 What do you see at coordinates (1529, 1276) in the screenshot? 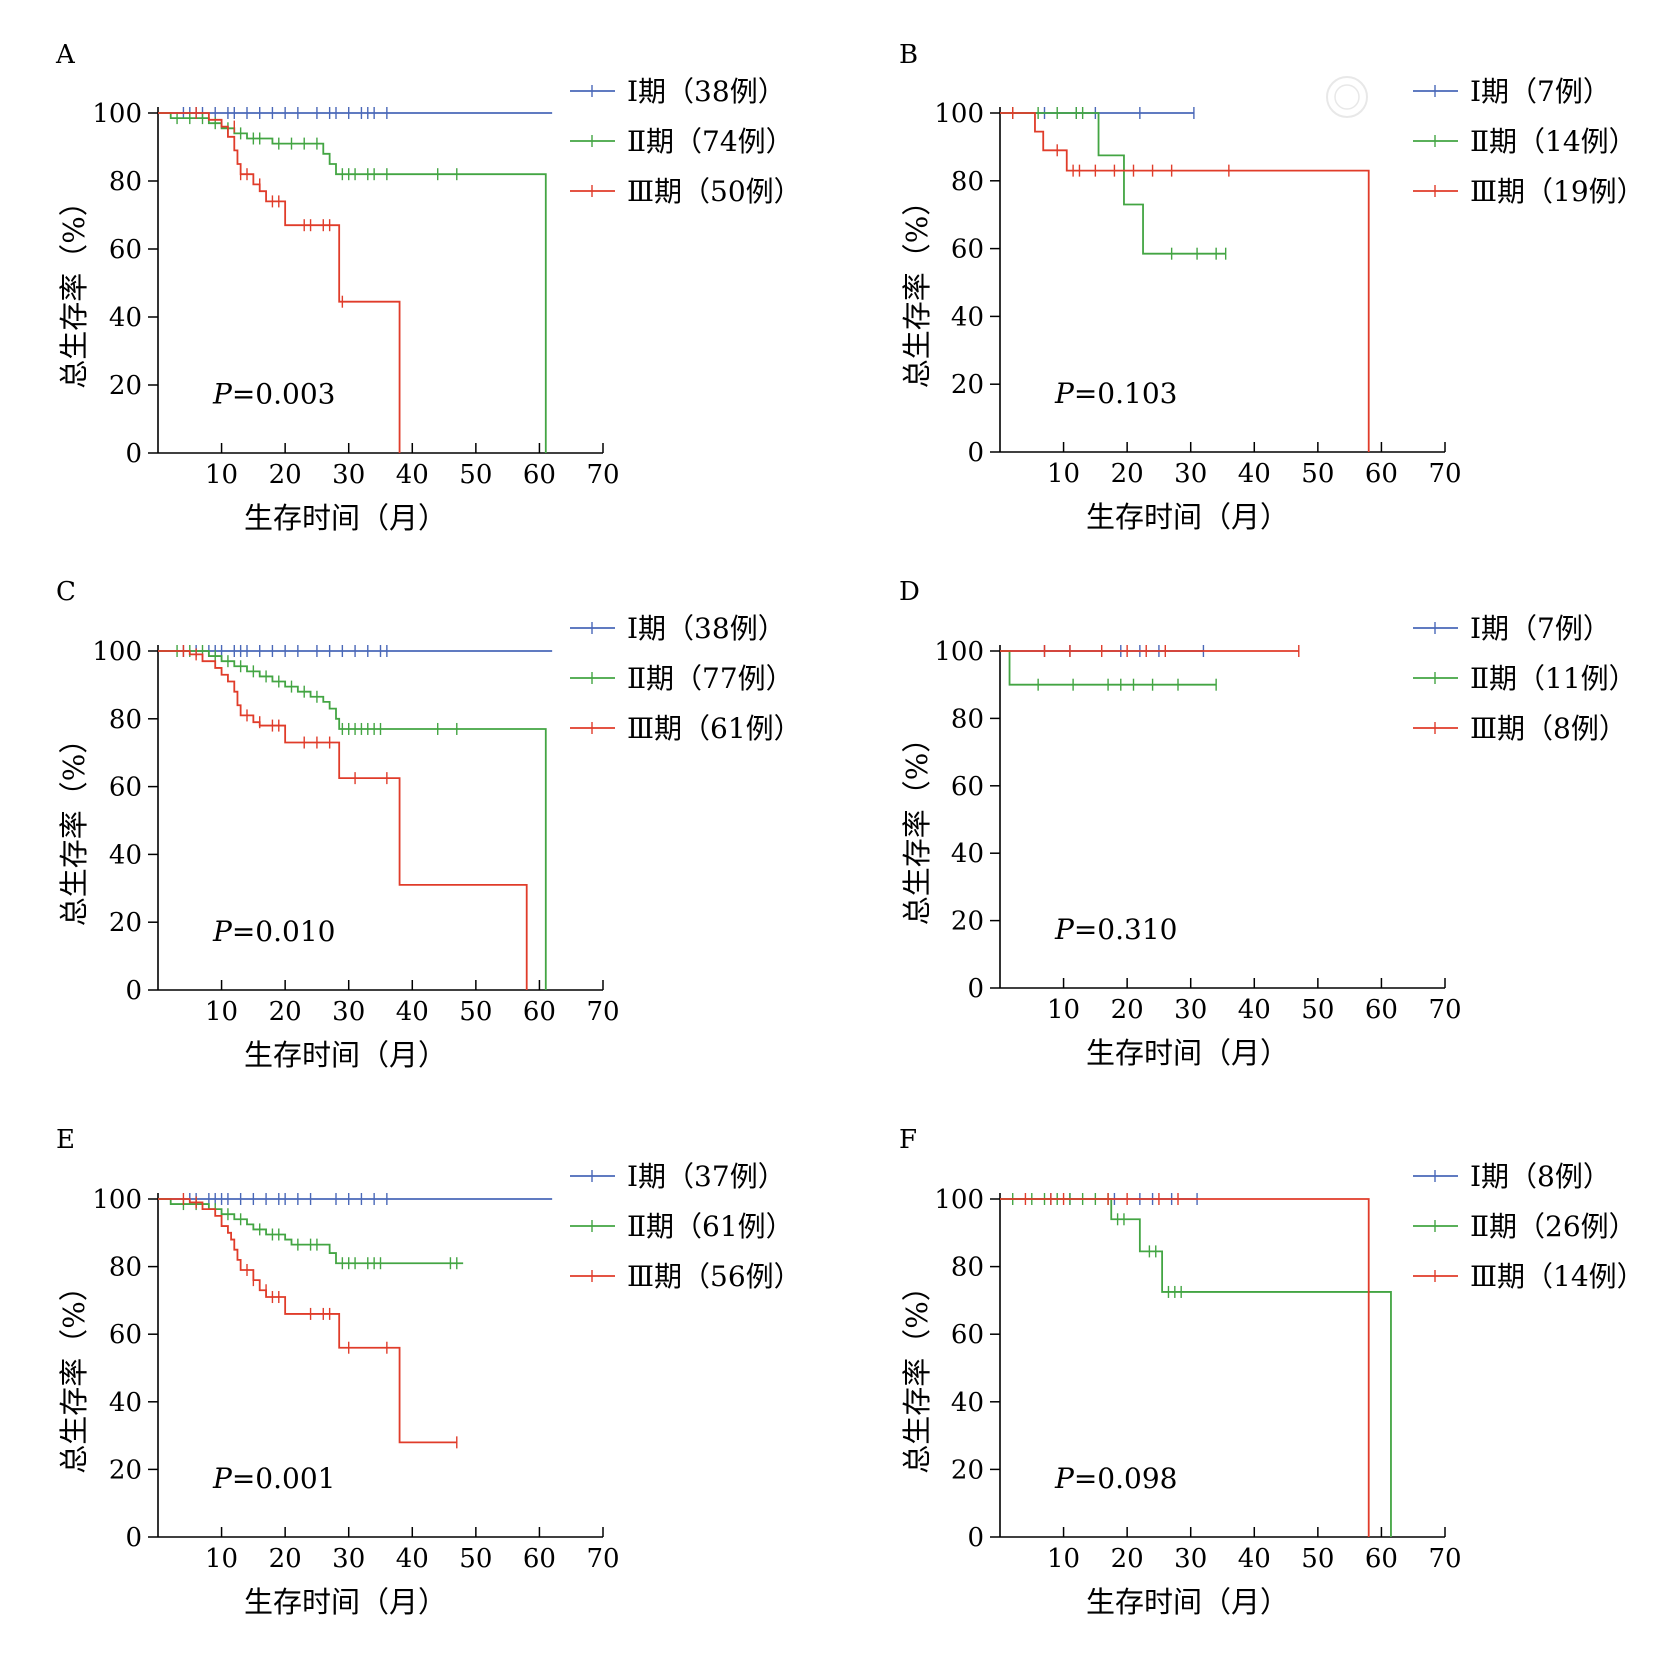
I see `legend-entry: Ⅲ期（14例）` at bounding box center [1529, 1276].